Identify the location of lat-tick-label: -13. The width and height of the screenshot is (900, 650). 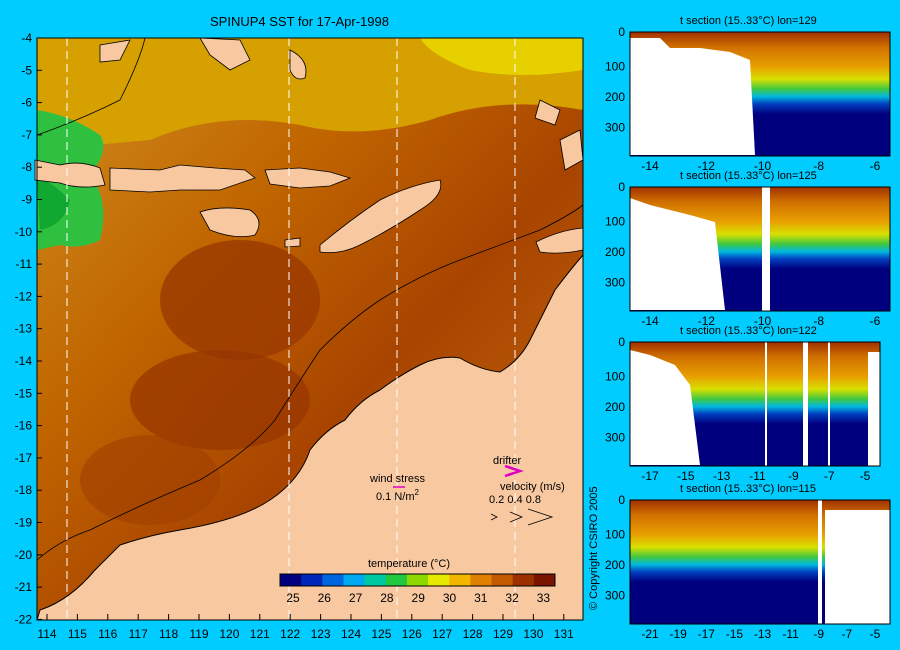
(24, 329).